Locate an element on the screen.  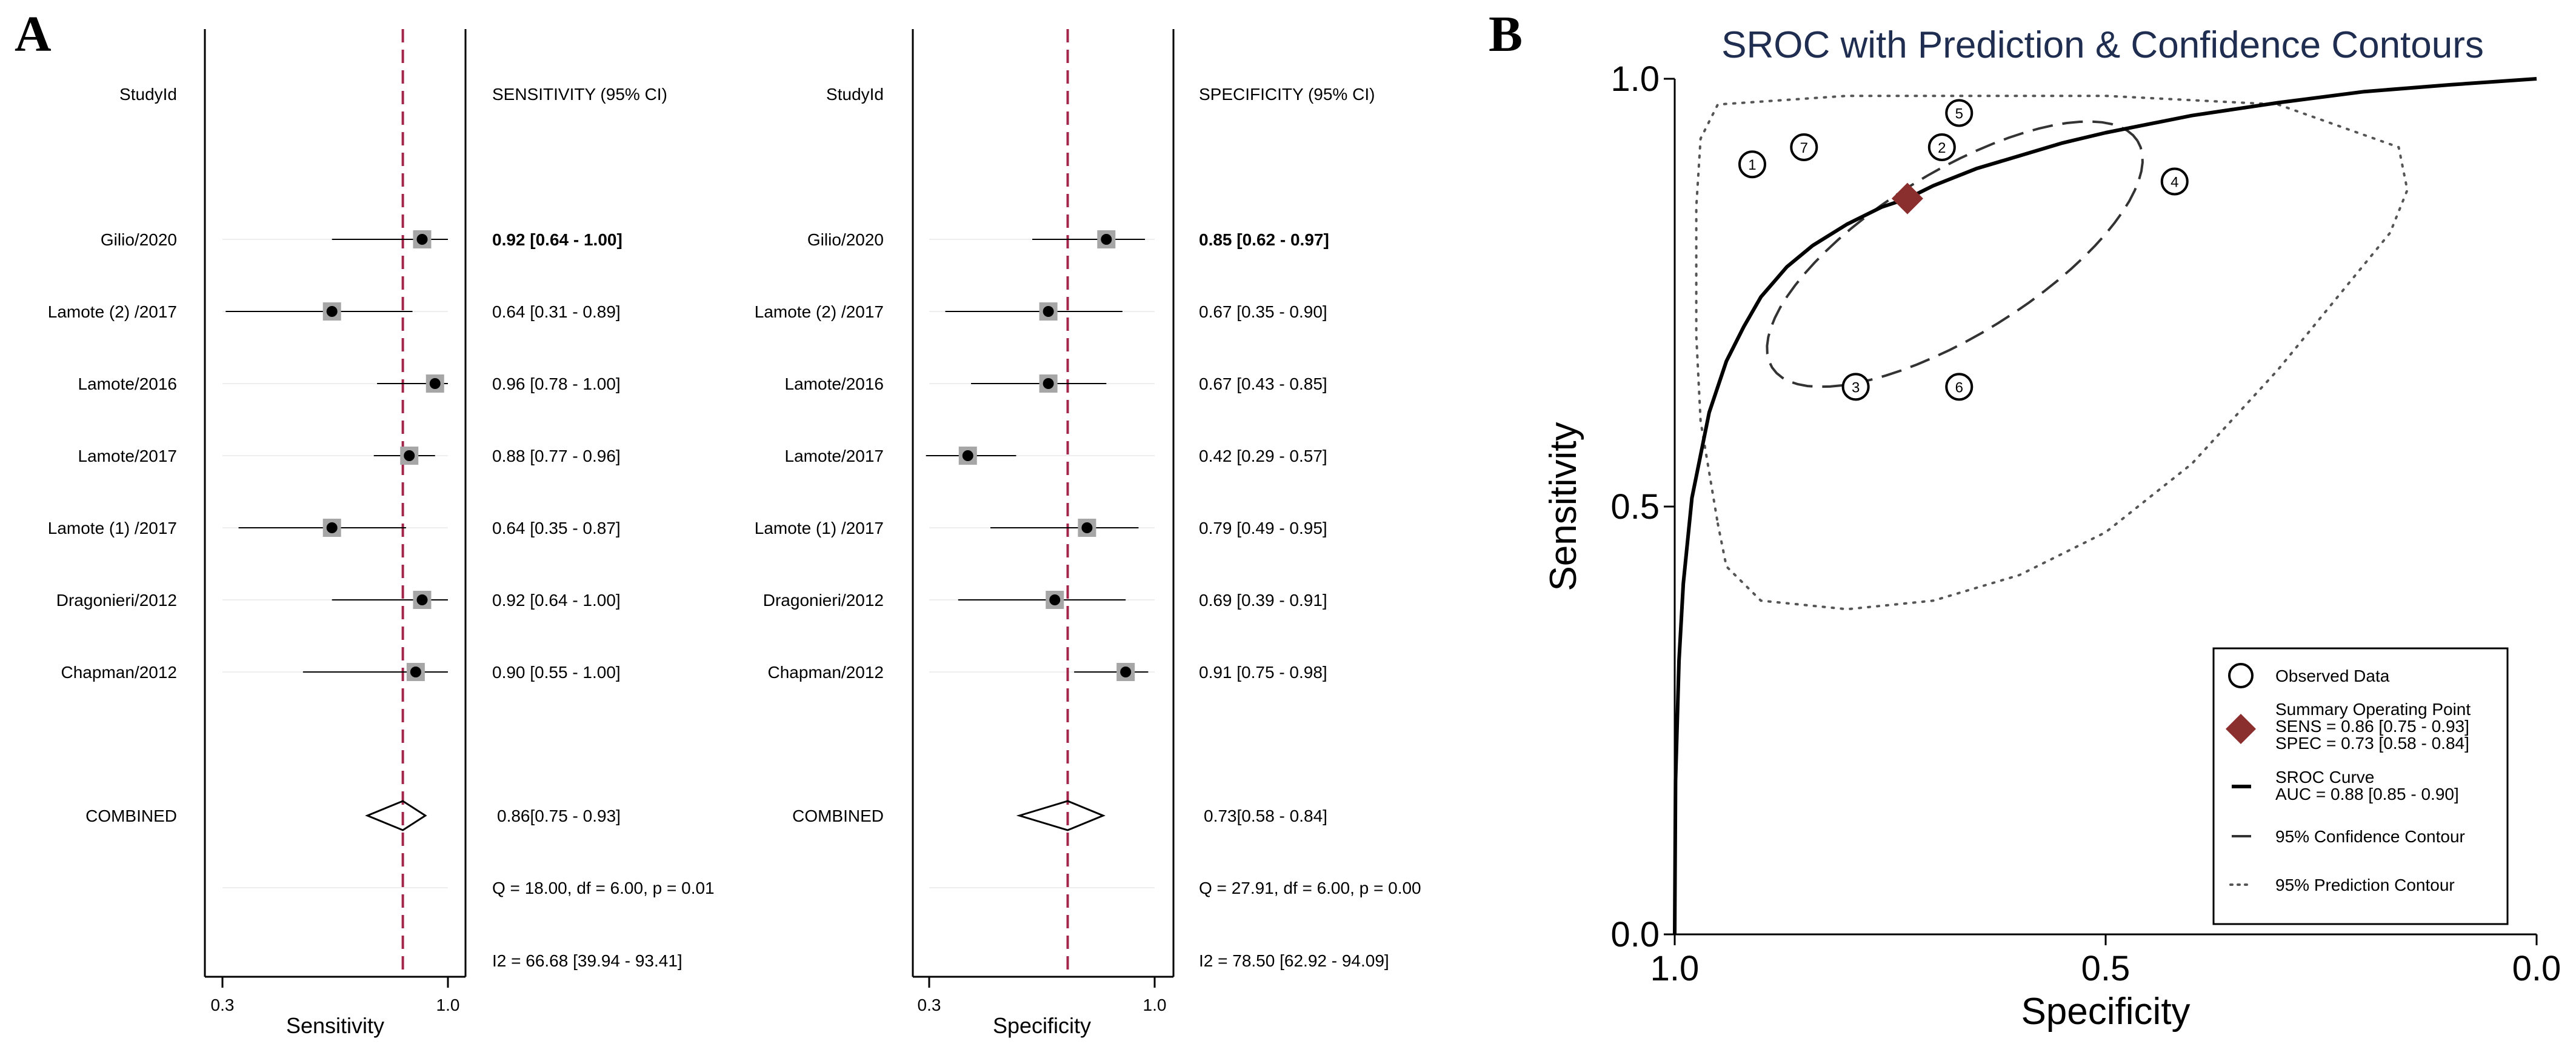
x-tick-label: 0.5 is located at coordinates (2106, 969).